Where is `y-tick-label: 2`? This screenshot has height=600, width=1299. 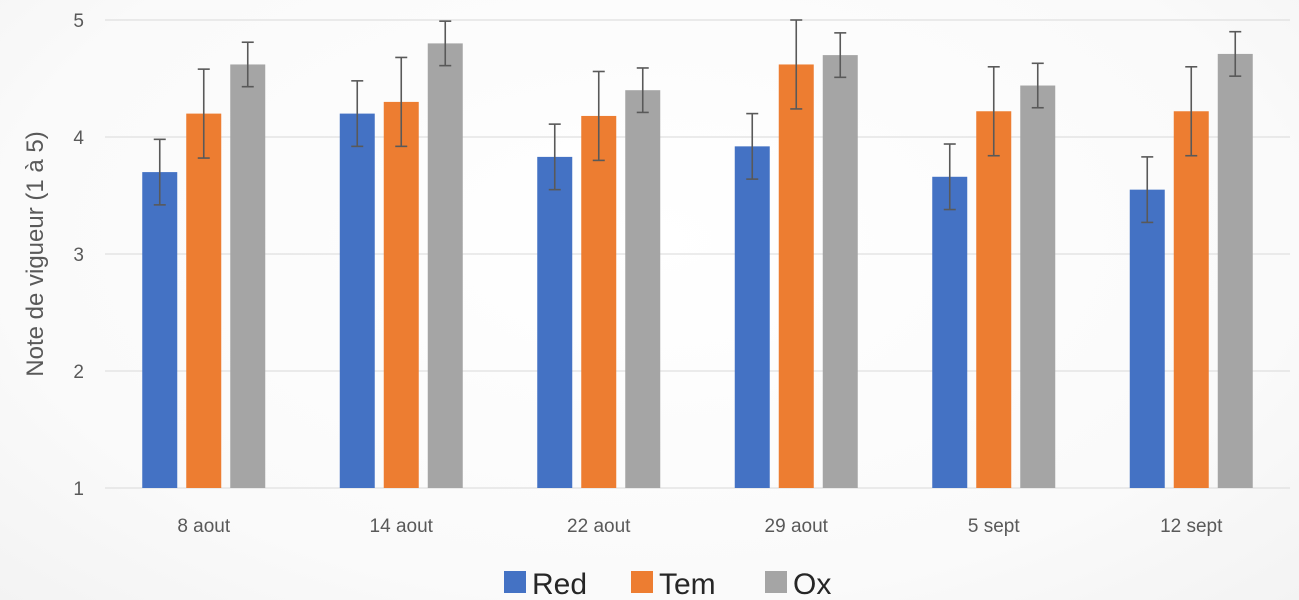
y-tick-label: 2 is located at coordinates (78, 372).